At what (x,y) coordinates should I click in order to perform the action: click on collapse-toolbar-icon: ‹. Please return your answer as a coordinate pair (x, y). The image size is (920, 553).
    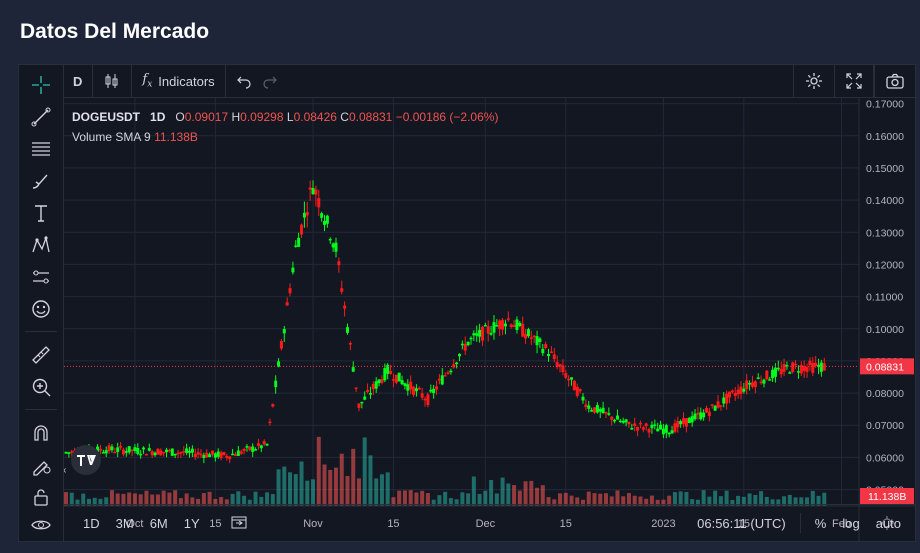
    Looking at the image, I should click on (64, 470).